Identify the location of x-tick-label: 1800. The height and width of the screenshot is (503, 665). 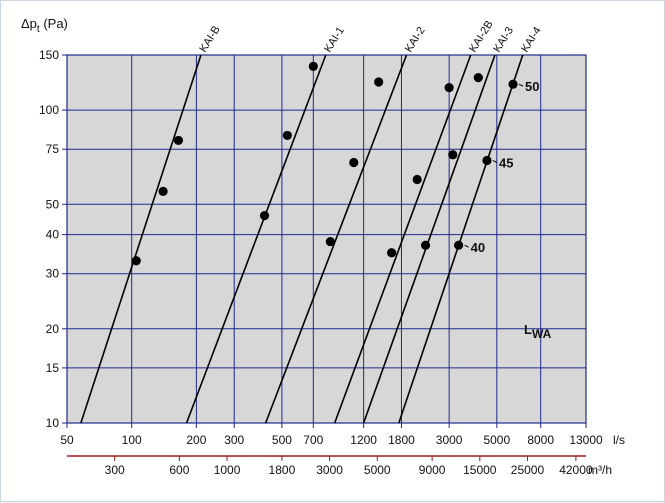
(401, 440).